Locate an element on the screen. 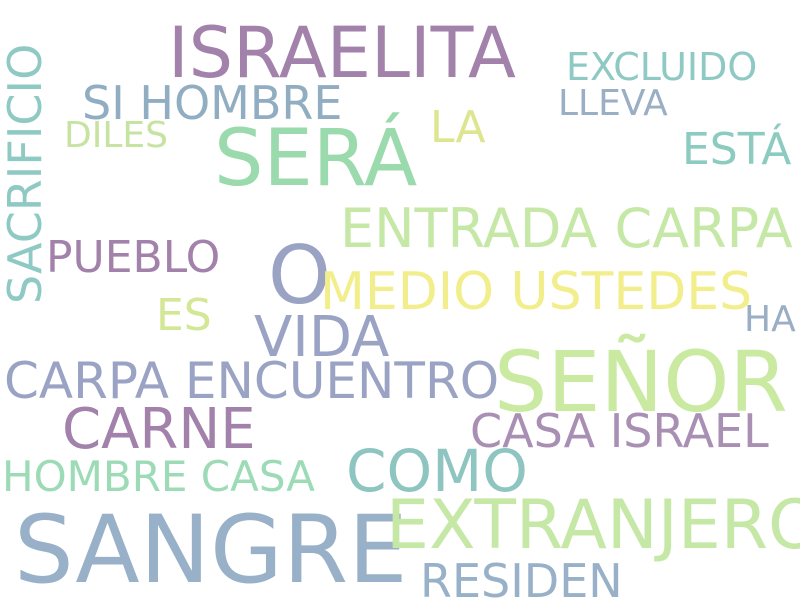  word-lleva: LLEVA is located at coordinates (613, 103).